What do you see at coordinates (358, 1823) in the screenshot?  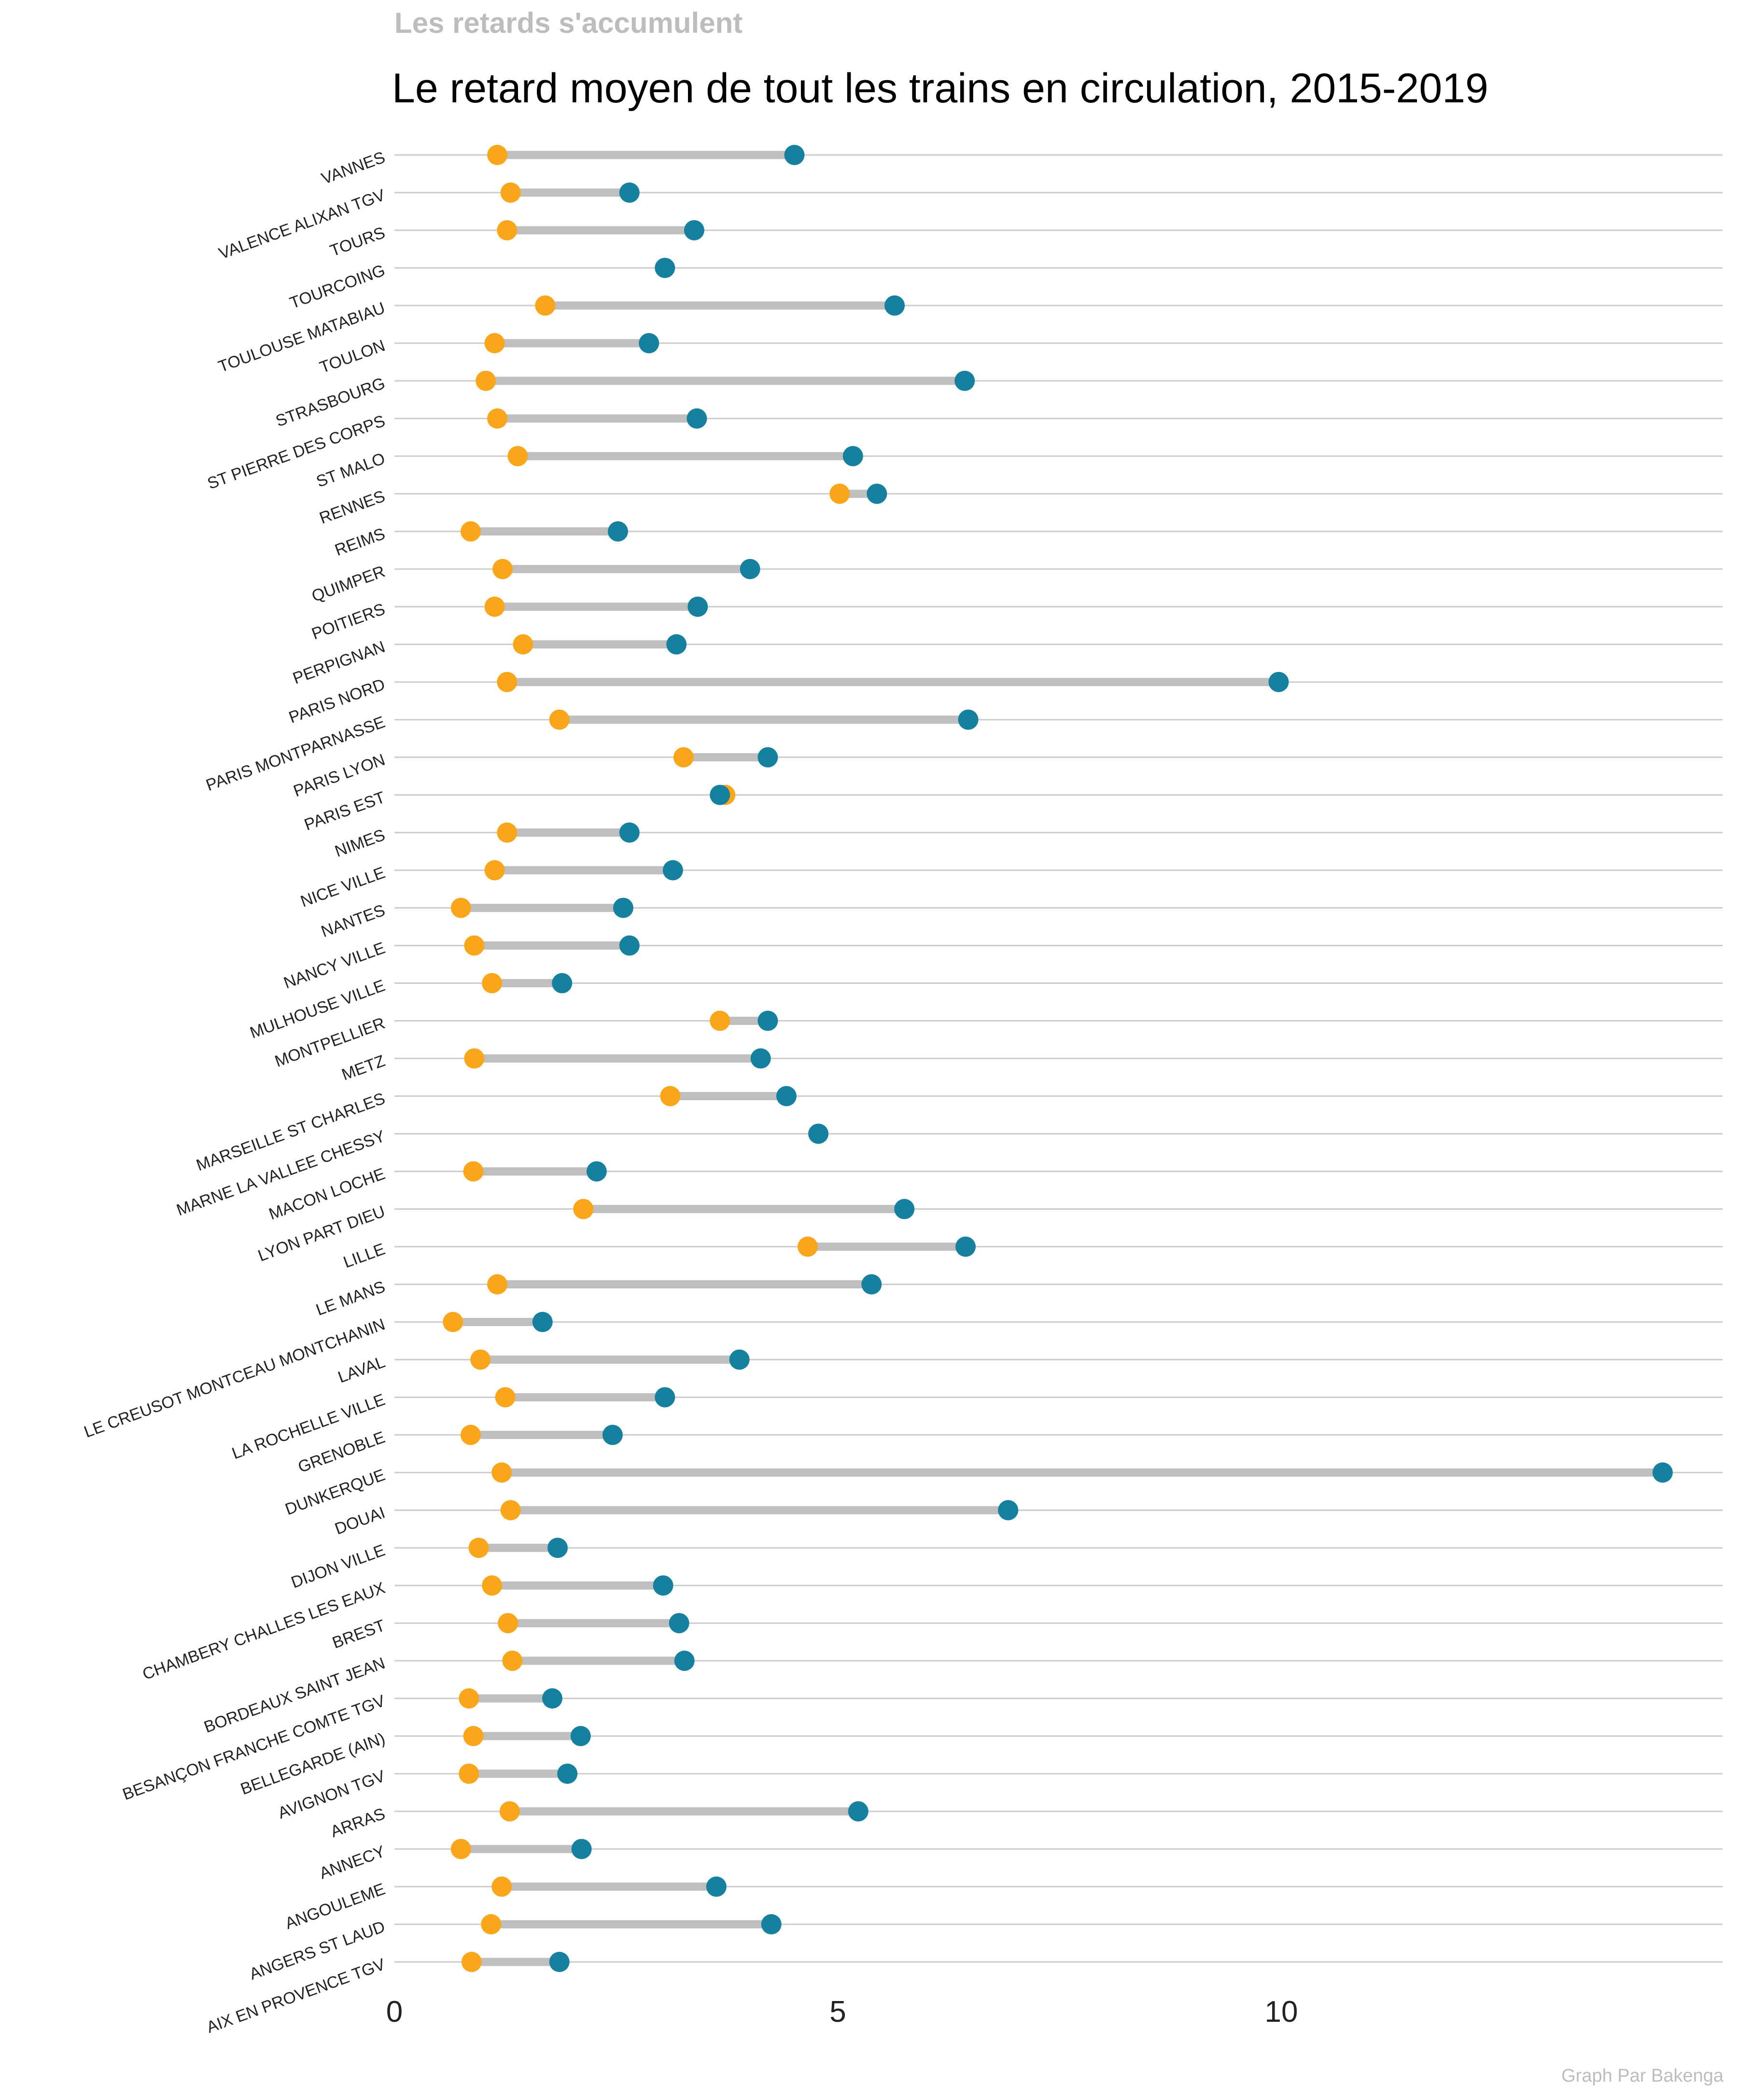 I see `y-tick-label: ARRAS` at bounding box center [358, 1823].